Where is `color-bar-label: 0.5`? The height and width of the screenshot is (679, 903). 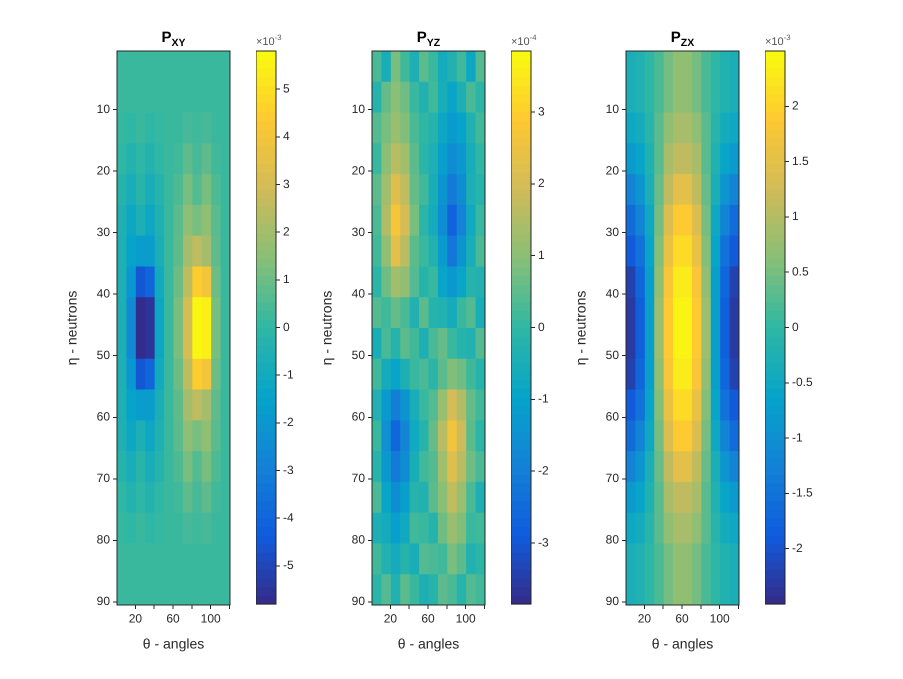
color-bar-label: 0.5 is located at coordinates (801, 271).